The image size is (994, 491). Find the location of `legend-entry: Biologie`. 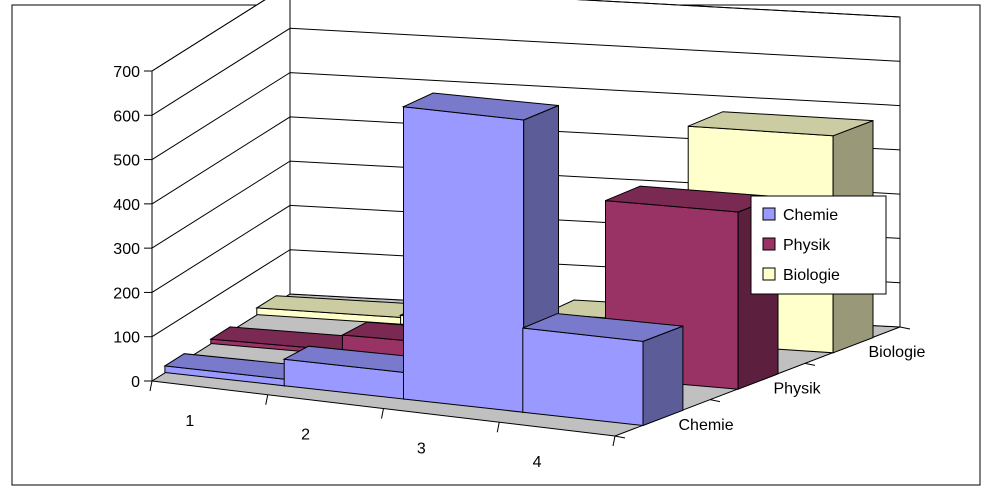

legend-entry: Biologie is located at coordinates (811, 275).